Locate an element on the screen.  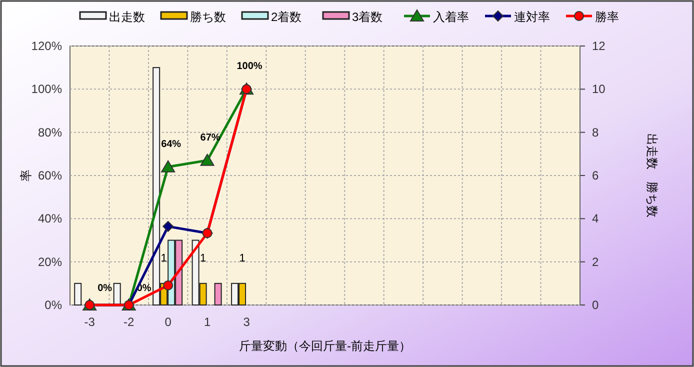
legend-label: 出走数 is located at coordinates (127, 17).